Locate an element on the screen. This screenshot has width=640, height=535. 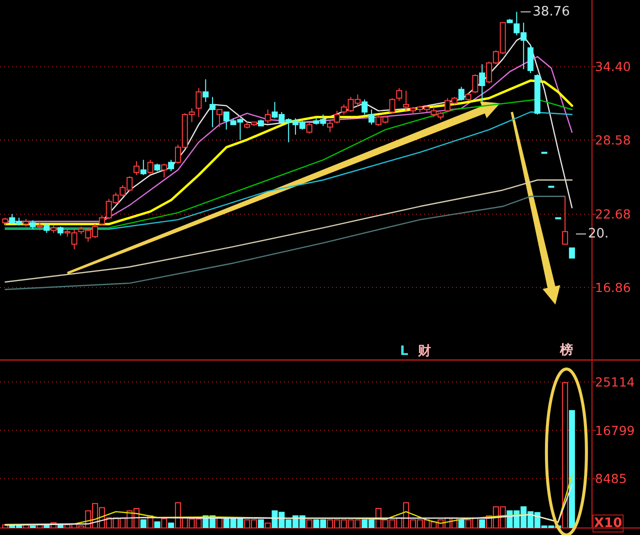
y-tick-label: 8485 is located at coordinates (611, 478).